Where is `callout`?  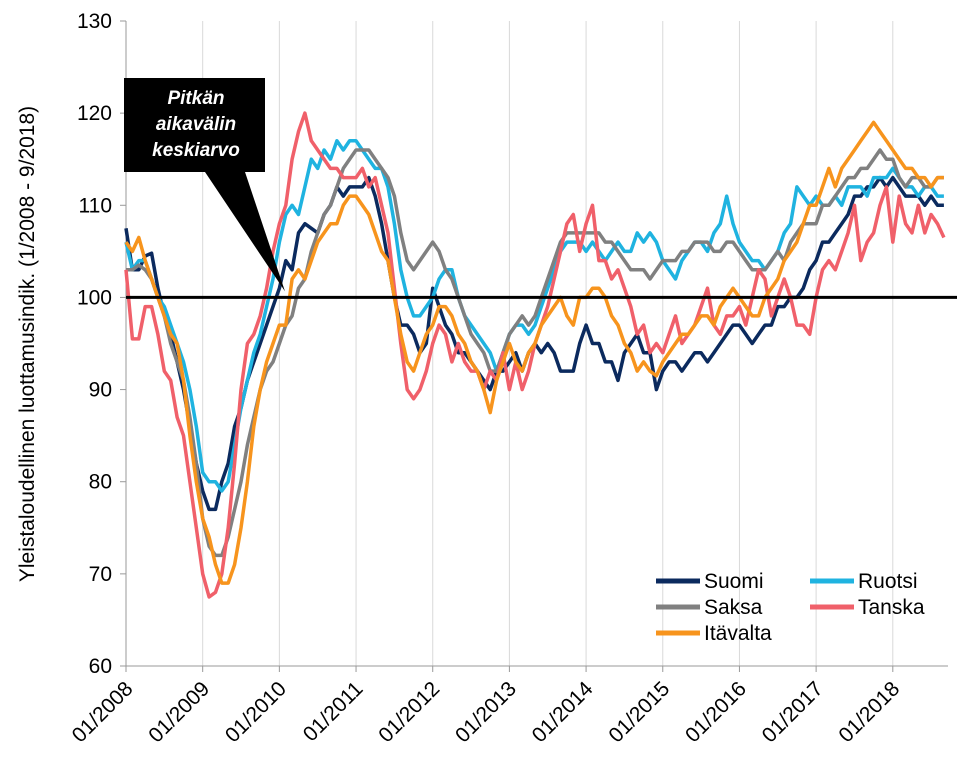 callout is located at coordinates (204, 185).